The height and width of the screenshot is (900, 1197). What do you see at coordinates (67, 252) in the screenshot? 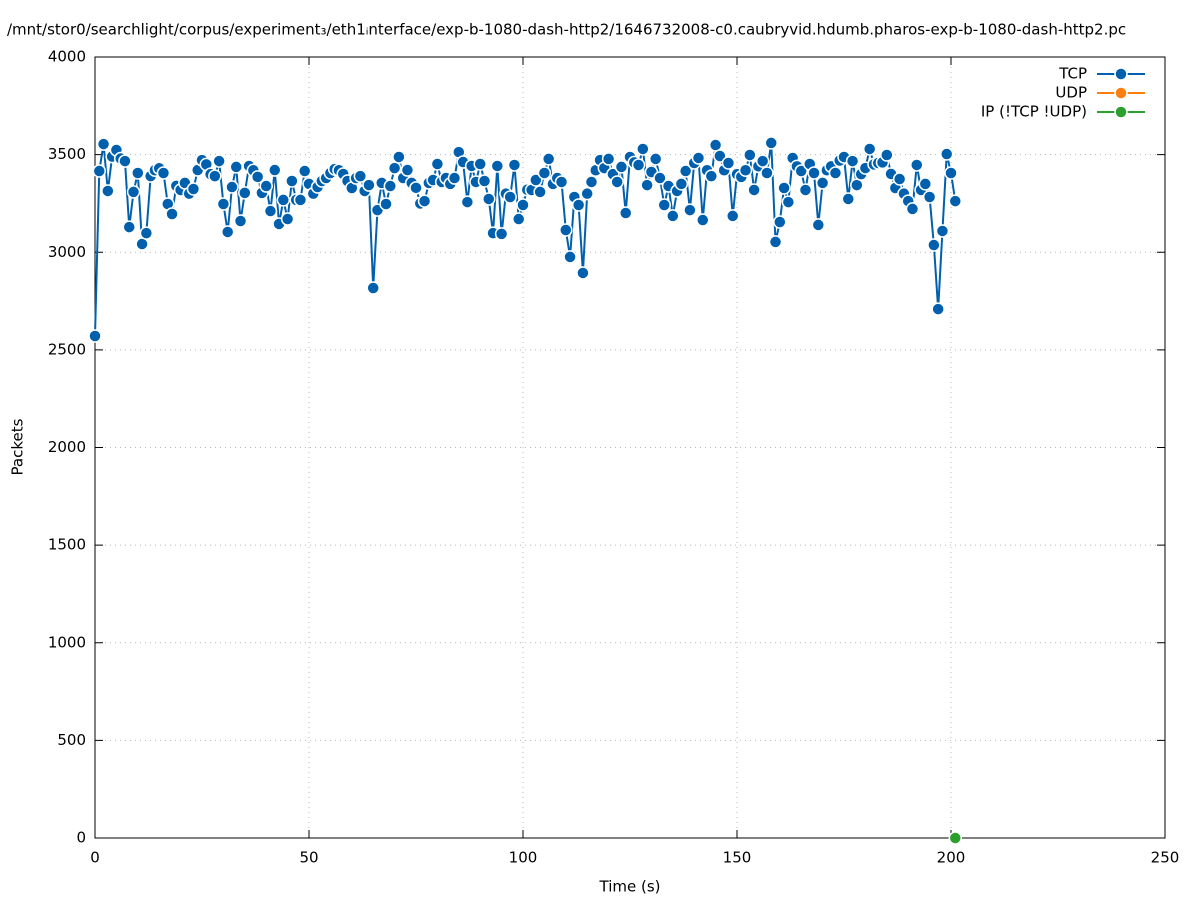
I see `y-tick-label: 3000` at bounding box center [67, 252].